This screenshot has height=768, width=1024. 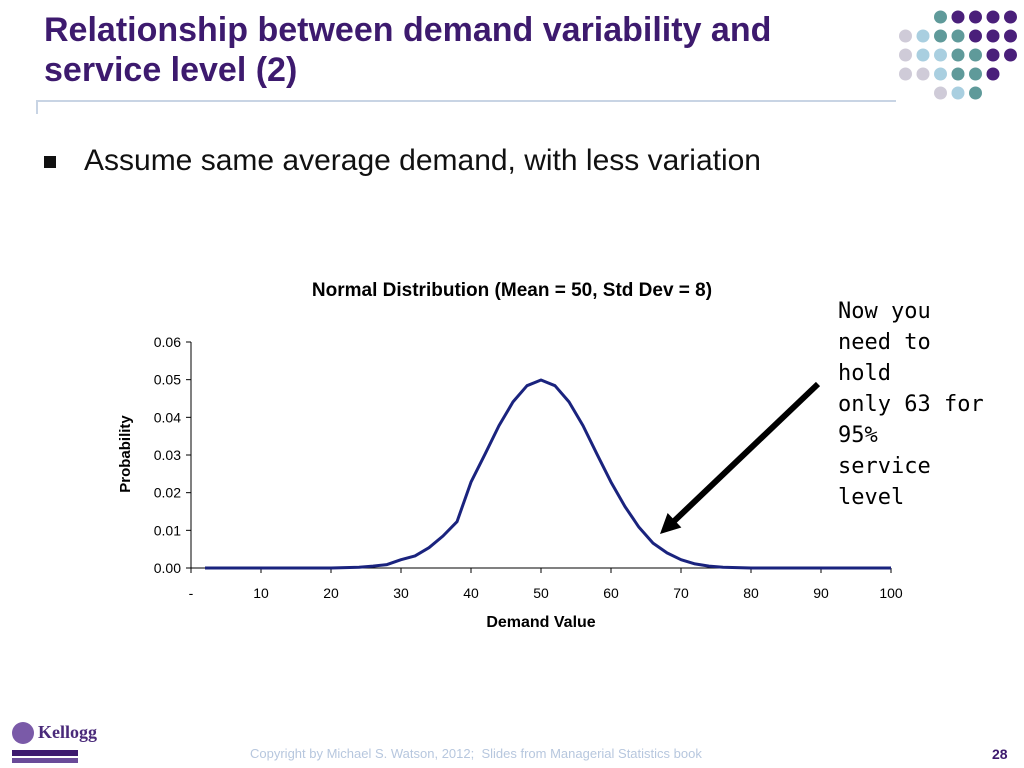 What do you see at coordinates (671, 523) in the screenshot?
I see `callout-arrow-head` at bounding box center [671, 523].